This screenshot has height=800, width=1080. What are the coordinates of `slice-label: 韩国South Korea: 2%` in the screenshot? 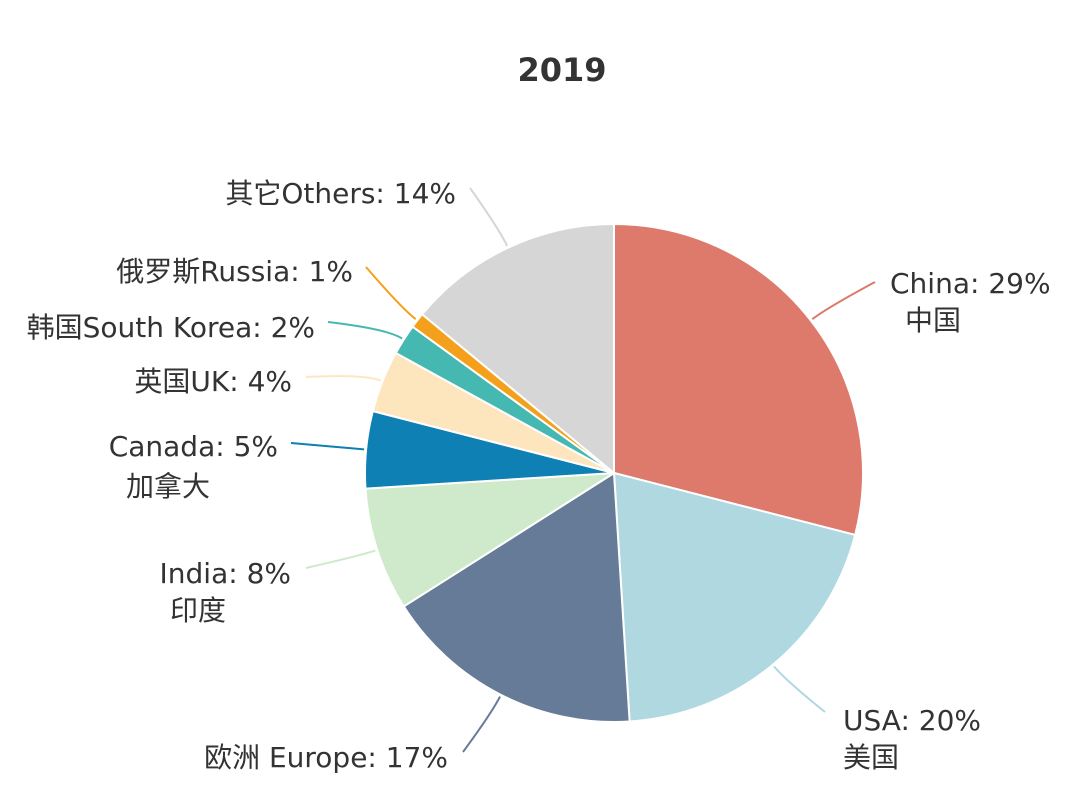 It's located at (171, 327).